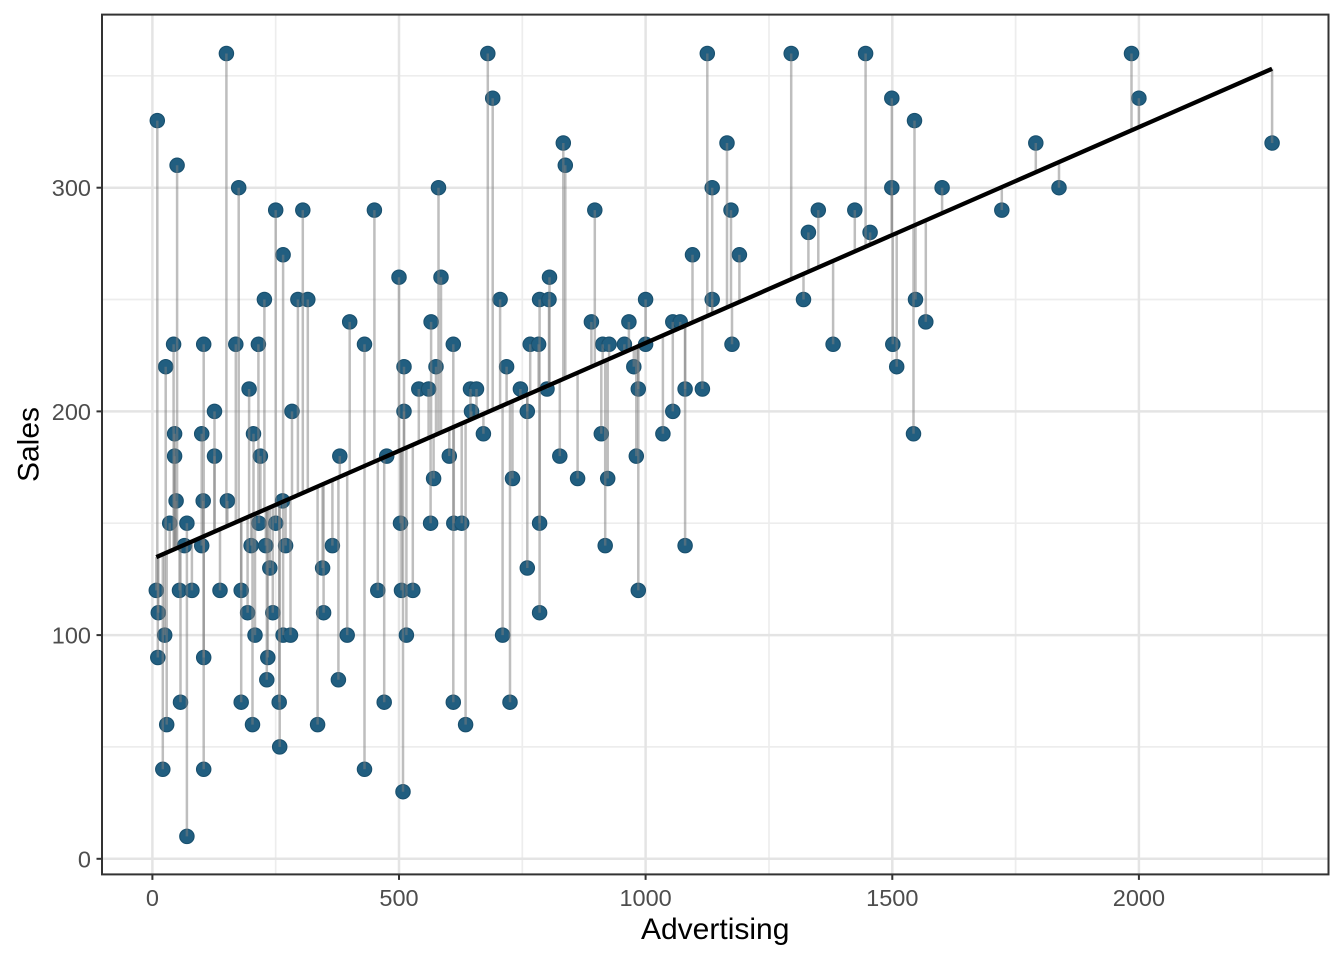 Image resolution: width=1344 pixels, height=965 pixels. I want to click on svg-text: 200, so click(71, 412).